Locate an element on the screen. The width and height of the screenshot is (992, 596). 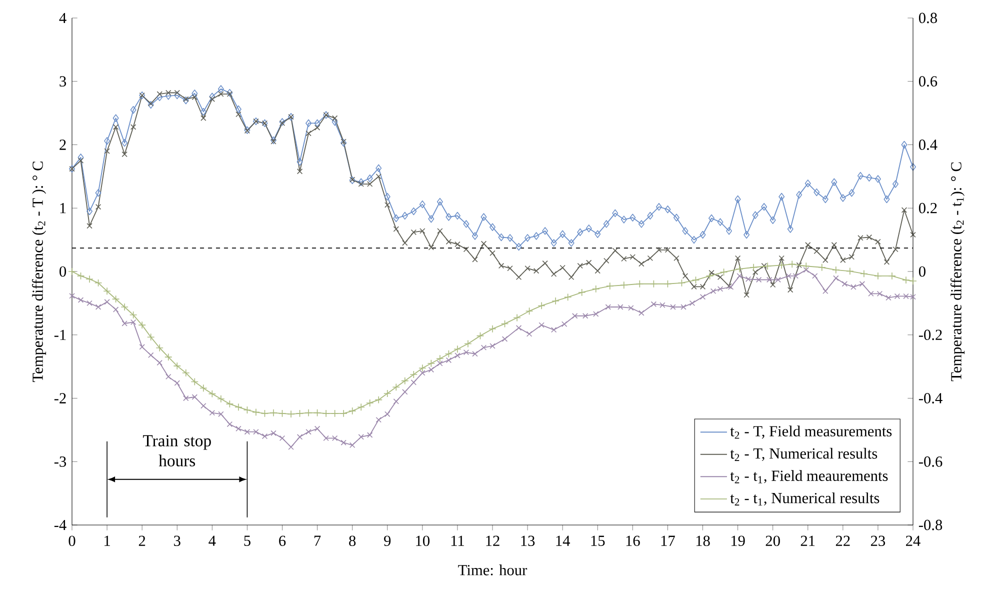
y2-tick-label: -0.2 is located at coordinates (930, 335).